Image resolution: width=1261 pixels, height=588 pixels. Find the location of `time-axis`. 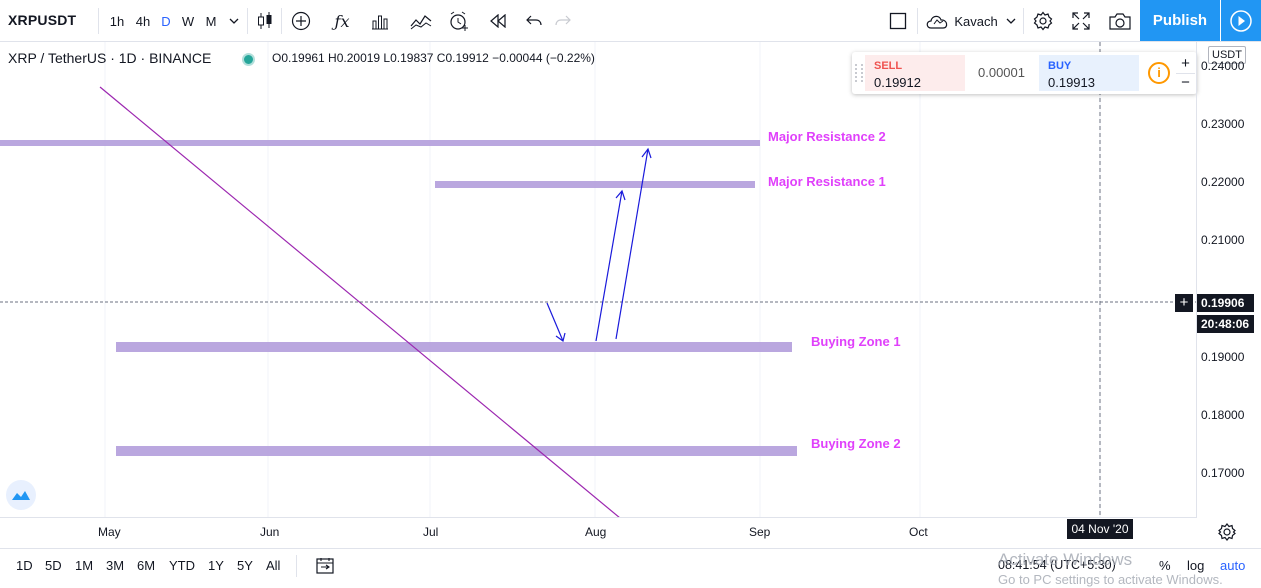

time-axis is located at coordinates (598, 532).